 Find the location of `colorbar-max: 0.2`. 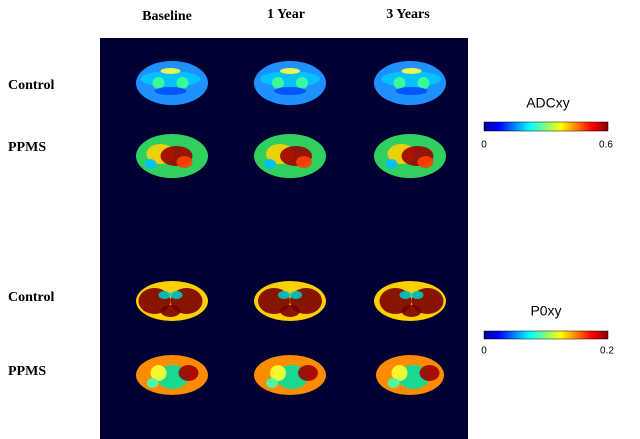

colorbar-max: 0.2 is located at coordinates (607, 351).